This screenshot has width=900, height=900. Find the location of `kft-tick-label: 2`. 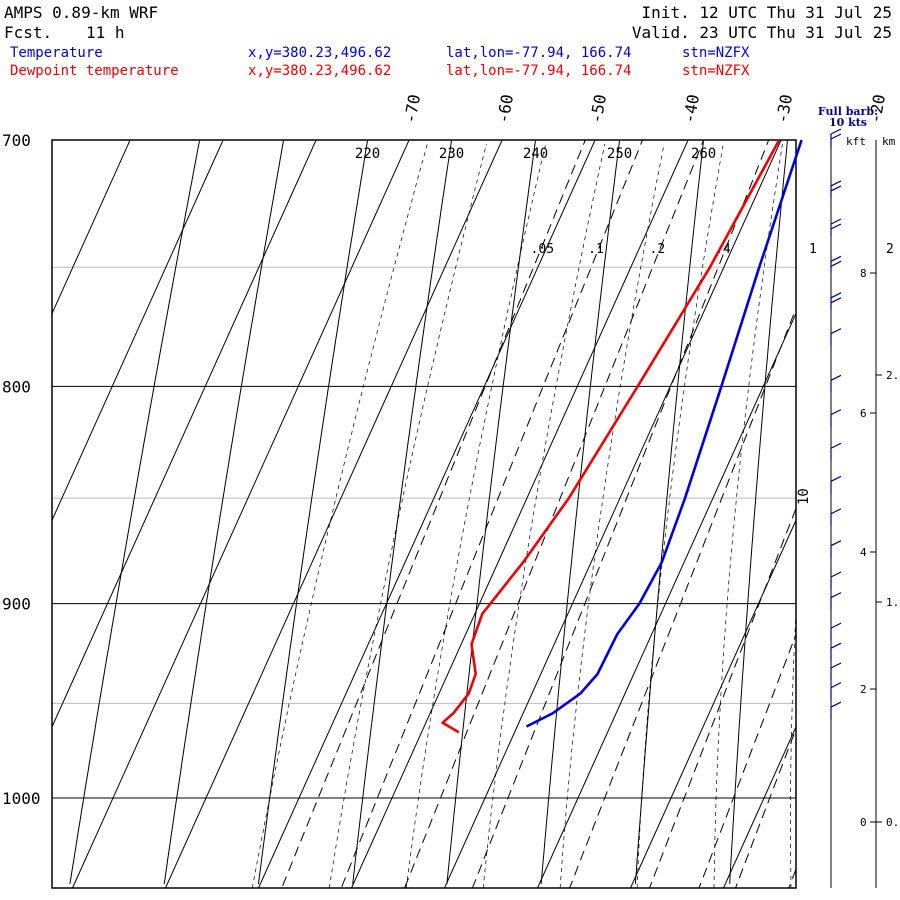

kft-tick-label: 2 is located at coordinates (863, 689).